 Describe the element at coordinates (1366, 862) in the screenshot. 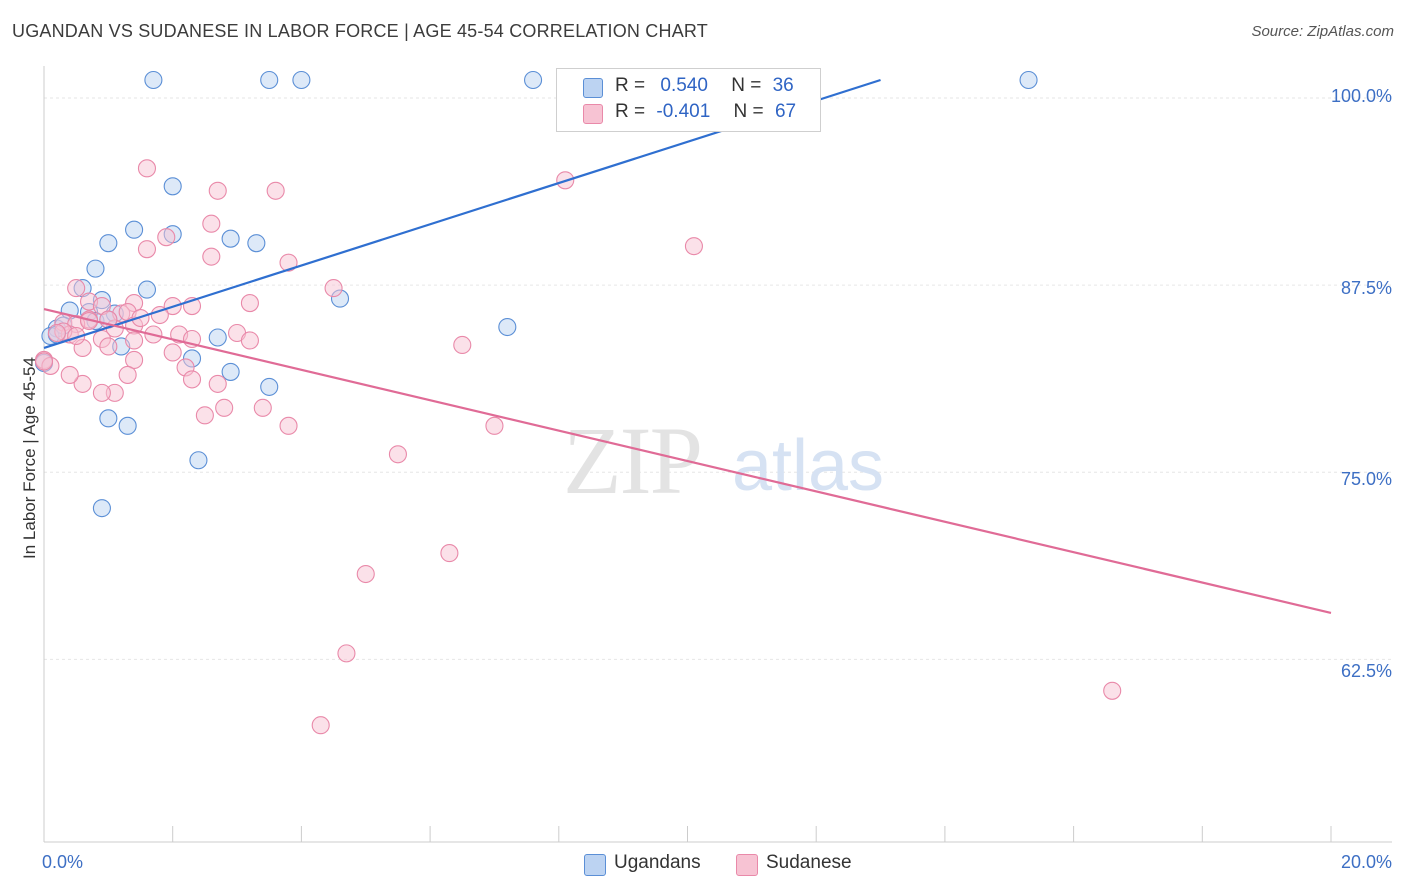

I see `x-tick-label-max: 20.0%` at that location.